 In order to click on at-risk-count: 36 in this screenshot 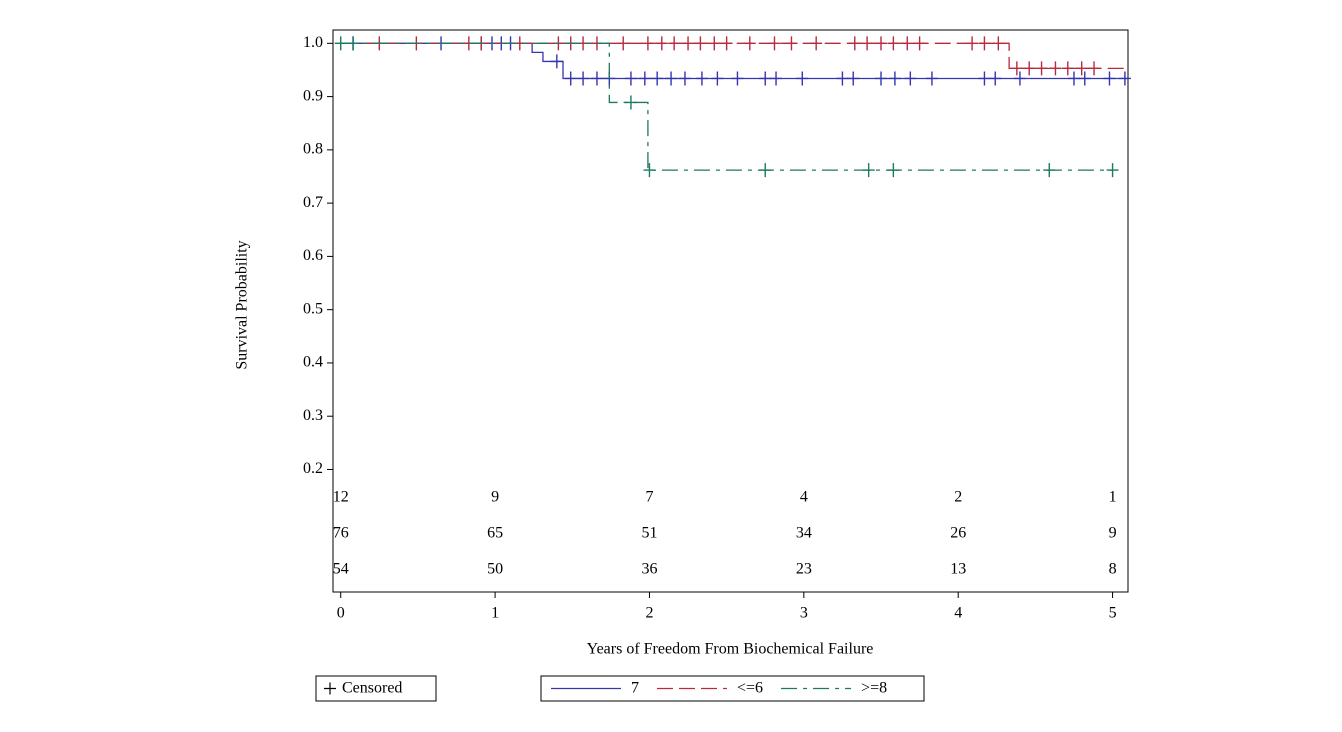, I will do `click(649, 569)`.